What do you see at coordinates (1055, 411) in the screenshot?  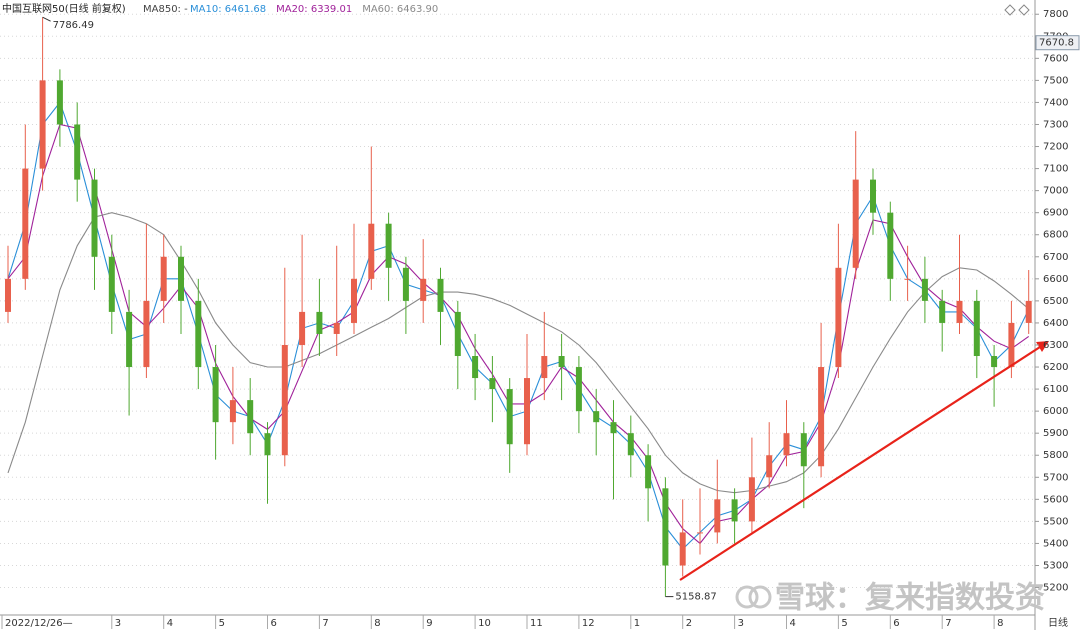 I see `y-tick-label: 6000` at bounding box center [1055, 411].